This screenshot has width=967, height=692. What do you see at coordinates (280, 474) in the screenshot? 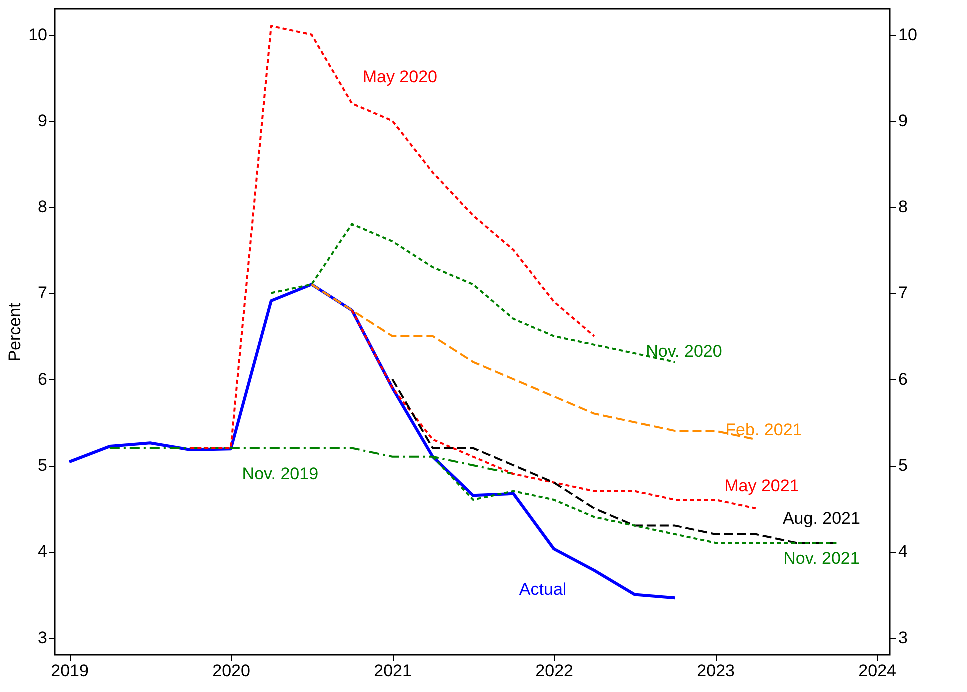
I see `series-label: Nov. 2019` at bounding box center [280, 474].